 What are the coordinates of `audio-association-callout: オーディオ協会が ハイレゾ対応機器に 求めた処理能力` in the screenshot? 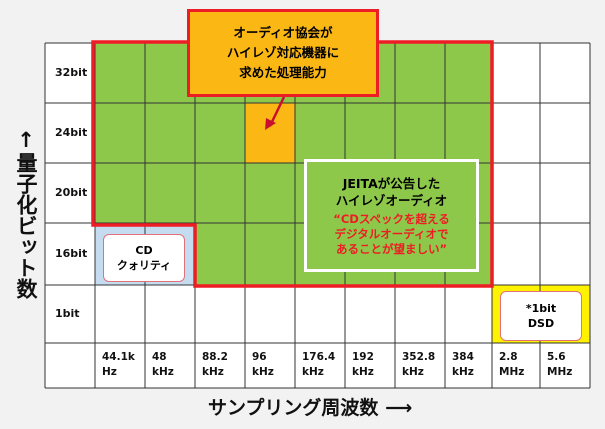 It's located at (283, 53).